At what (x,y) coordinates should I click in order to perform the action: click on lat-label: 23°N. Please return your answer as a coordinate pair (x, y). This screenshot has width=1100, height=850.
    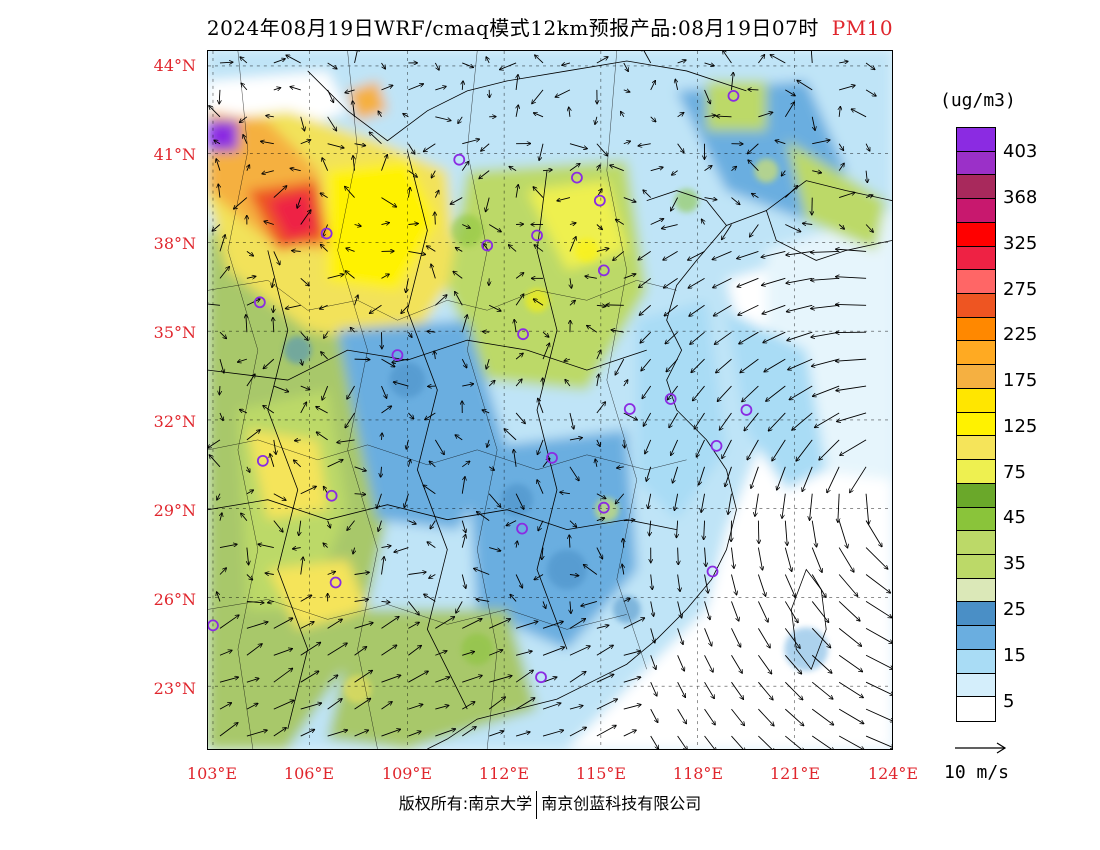
    Looking at the image, I should click on (174, 688).